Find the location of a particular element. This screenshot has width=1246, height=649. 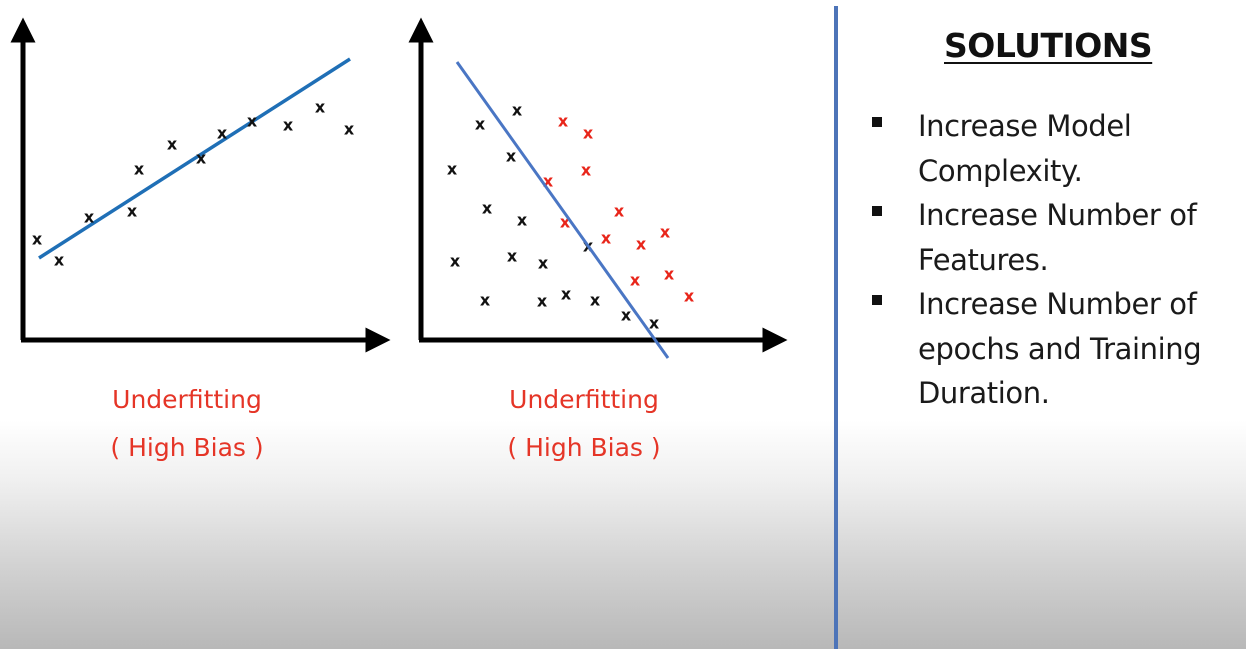

left-plot-caption-subtitle: ( High Bias ) is located at coordinates (187, 447).